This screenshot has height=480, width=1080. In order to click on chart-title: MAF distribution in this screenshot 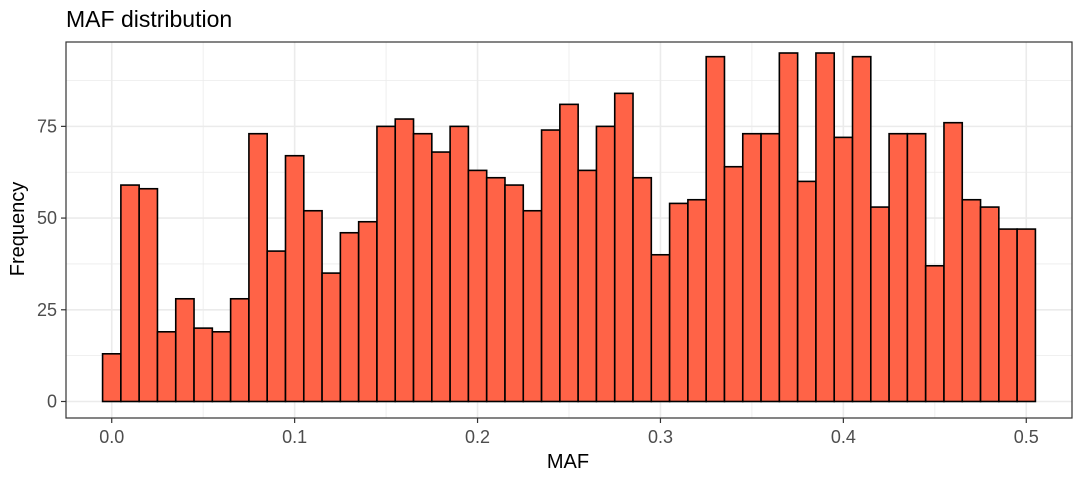, I will do `click(149, 19)`.